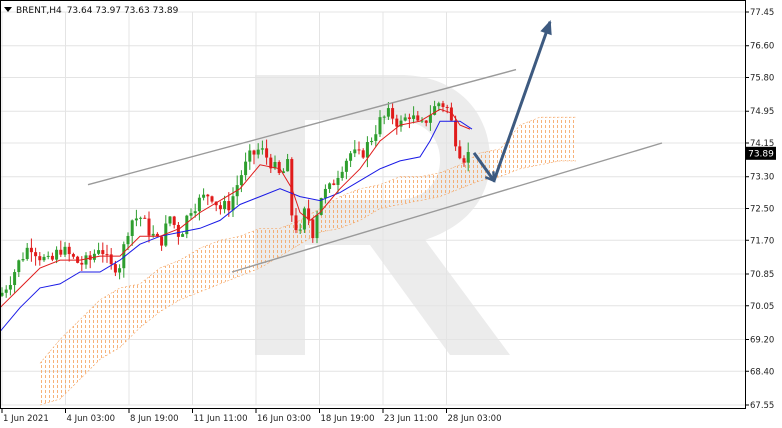 The height and width of the screenshot is (428, 782). What do you see at coordinates (762, 144) in the screenshot?
I see `y-tick-label: 74.15` at bounding box center [762, 144].